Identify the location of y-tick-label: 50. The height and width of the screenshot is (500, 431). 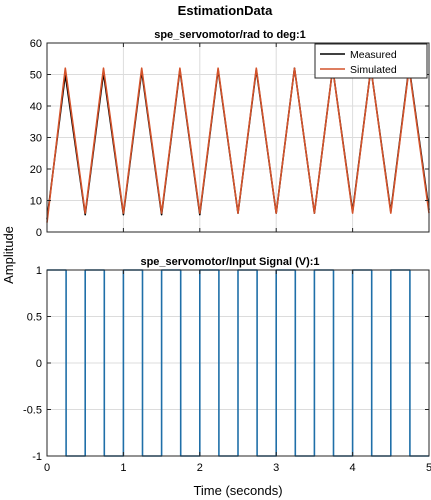
(36, 76).